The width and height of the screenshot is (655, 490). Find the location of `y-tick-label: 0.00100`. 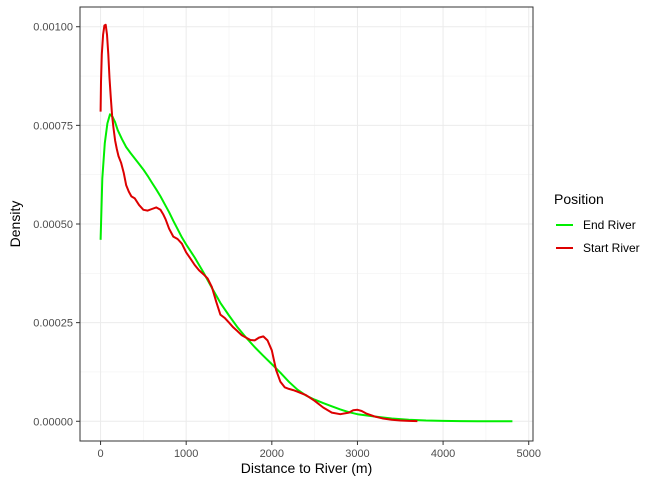

y-tick-label: 0.00100 is located at coordinates (53, 28).